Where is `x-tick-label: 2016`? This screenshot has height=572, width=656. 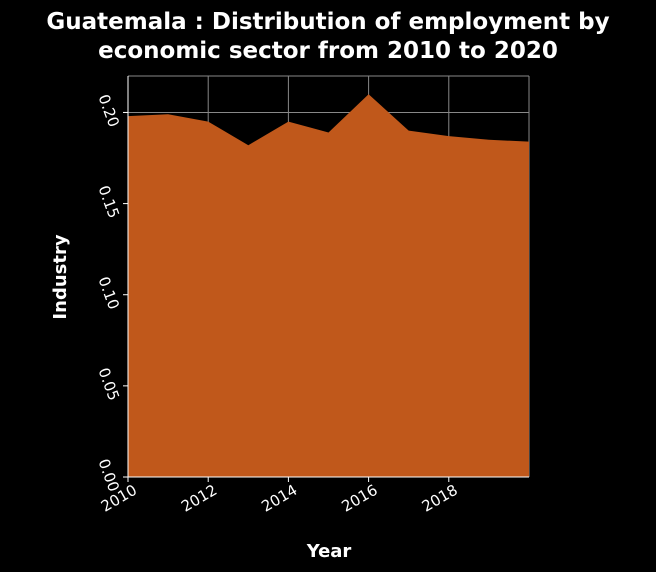 x-tick-label: 2016 is located at coordinates (360, 498).